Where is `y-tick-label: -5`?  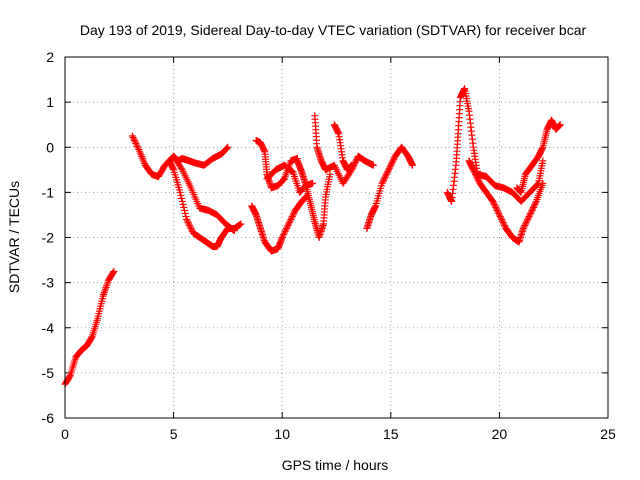
y-tick-label: -5 is located at coordinates (48, 373).